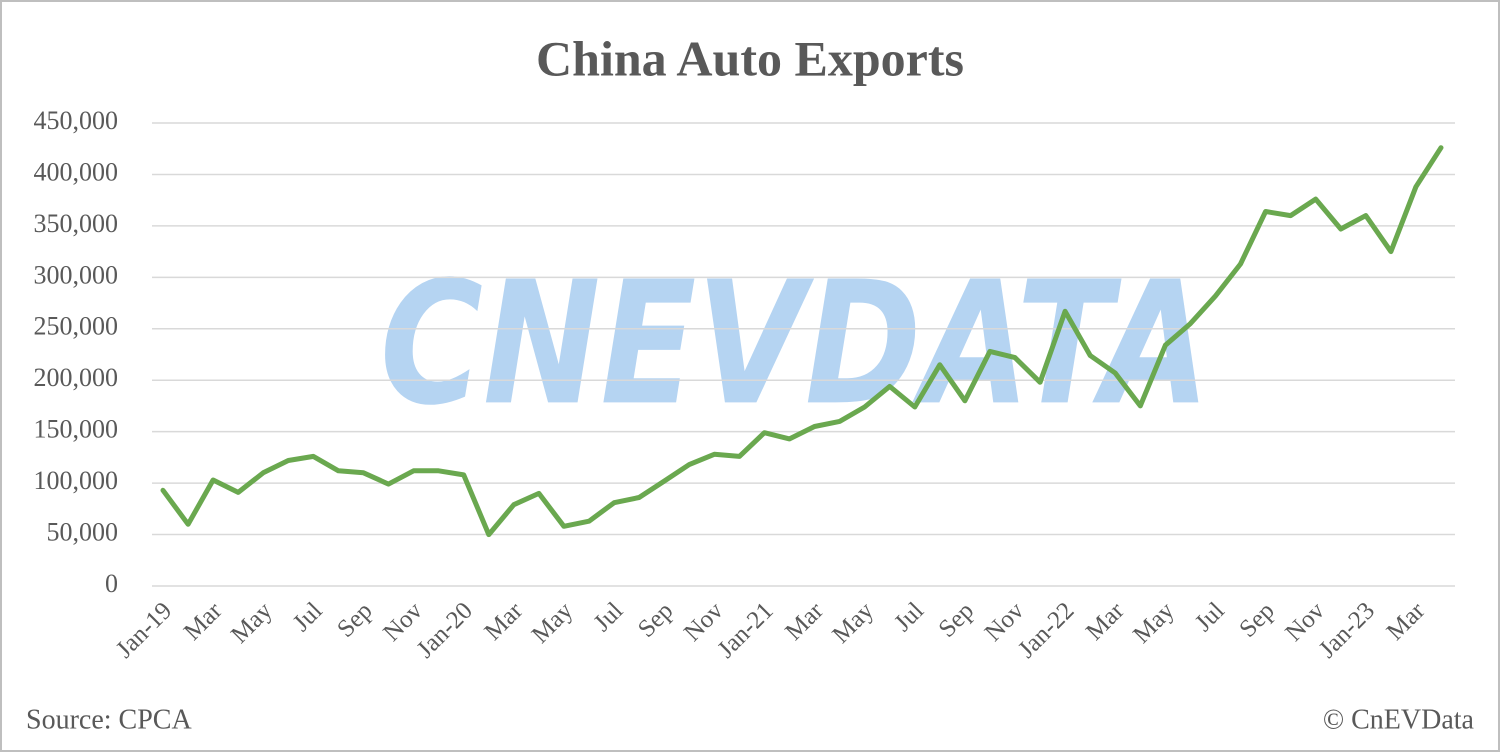  What do you see at coordinates (76, 120) in the screenshot?
I see `y-tick-label: 450,000` at bounding box center [76, 120].